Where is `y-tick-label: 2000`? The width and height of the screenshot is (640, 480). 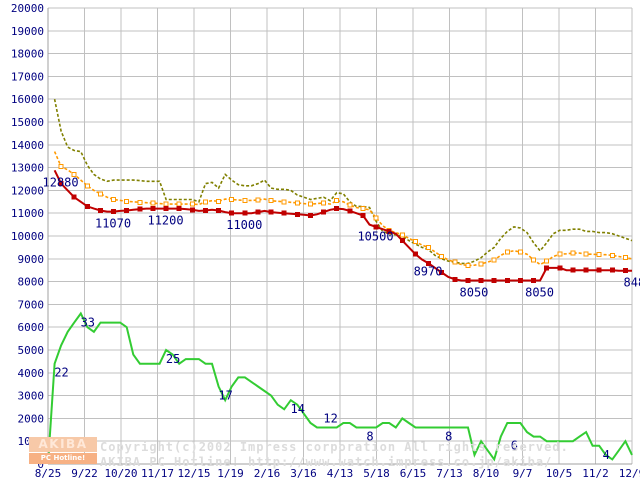 y-tick-label: 2000 is located at coordinates (31, 418).